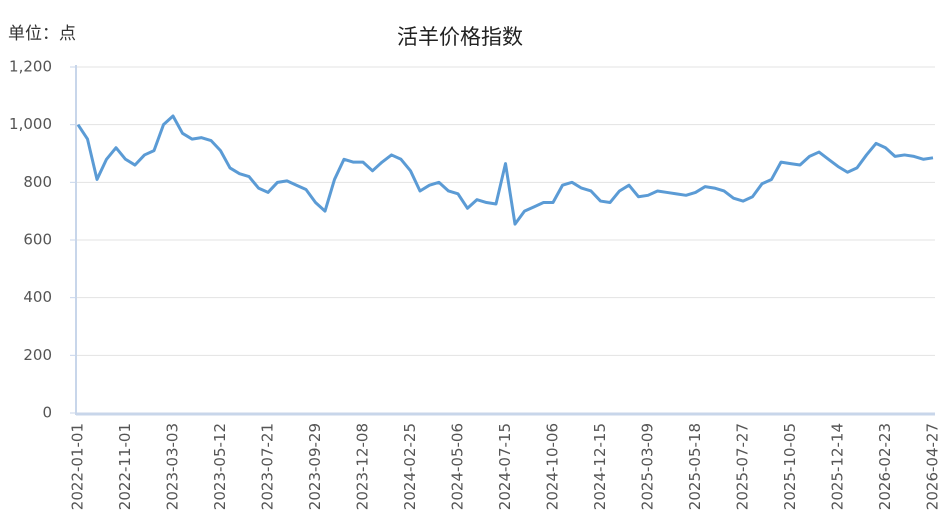 The image size is (945, 532). Describe the element at coordinates (648, 466) in the screenshot. I see `x-tick-label: 2025-03-09` at that location.